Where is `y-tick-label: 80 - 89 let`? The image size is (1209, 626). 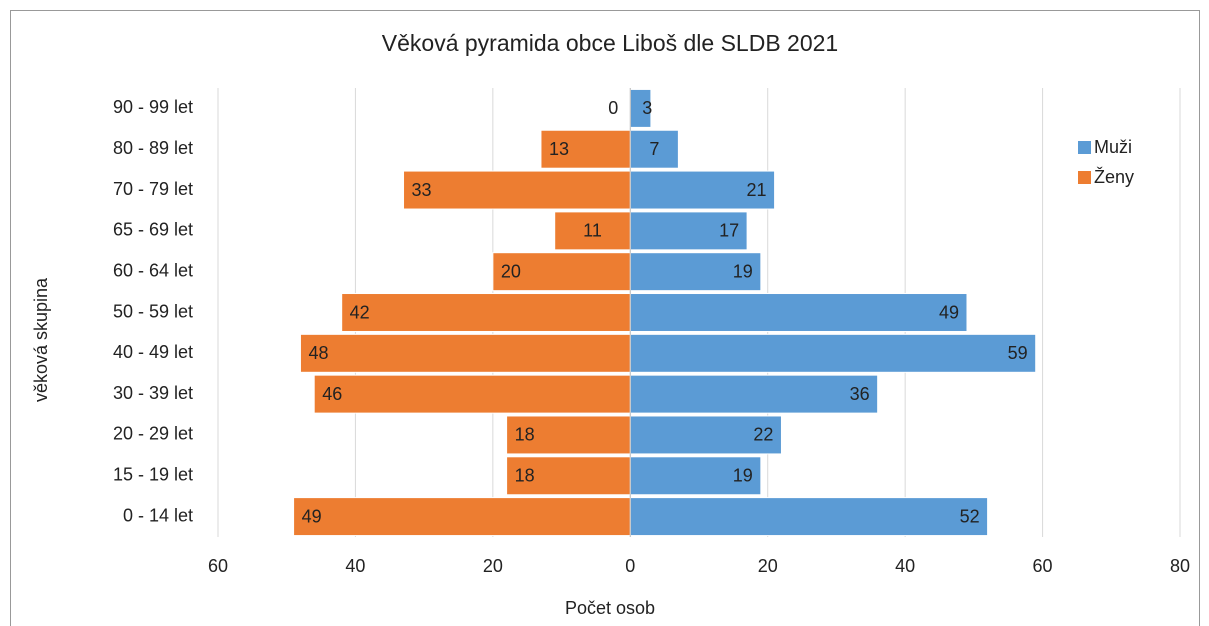 y-tick-label: 80 - 89 let is located at coordinates (153, 148).